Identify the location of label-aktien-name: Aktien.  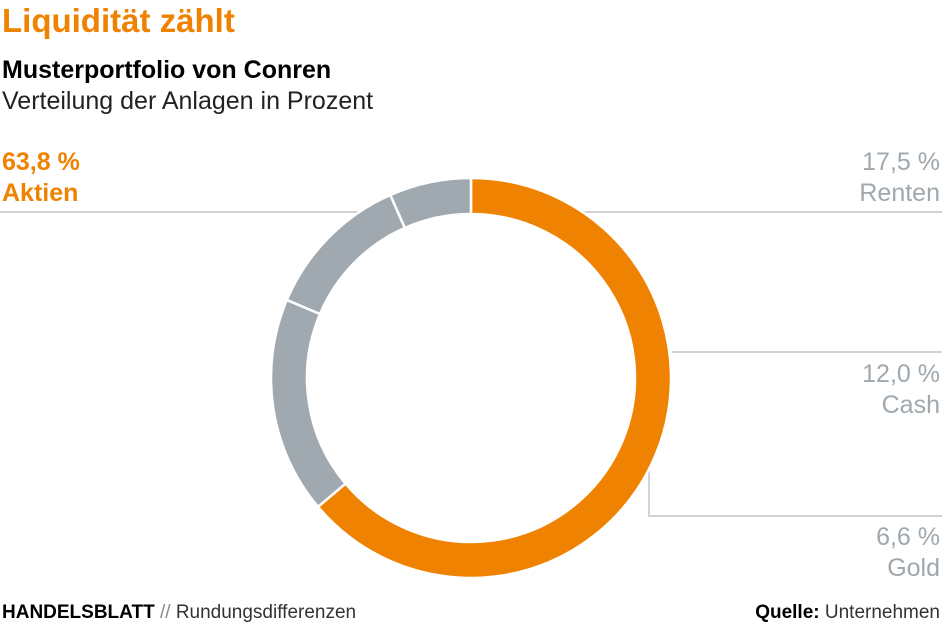
(40, 193).